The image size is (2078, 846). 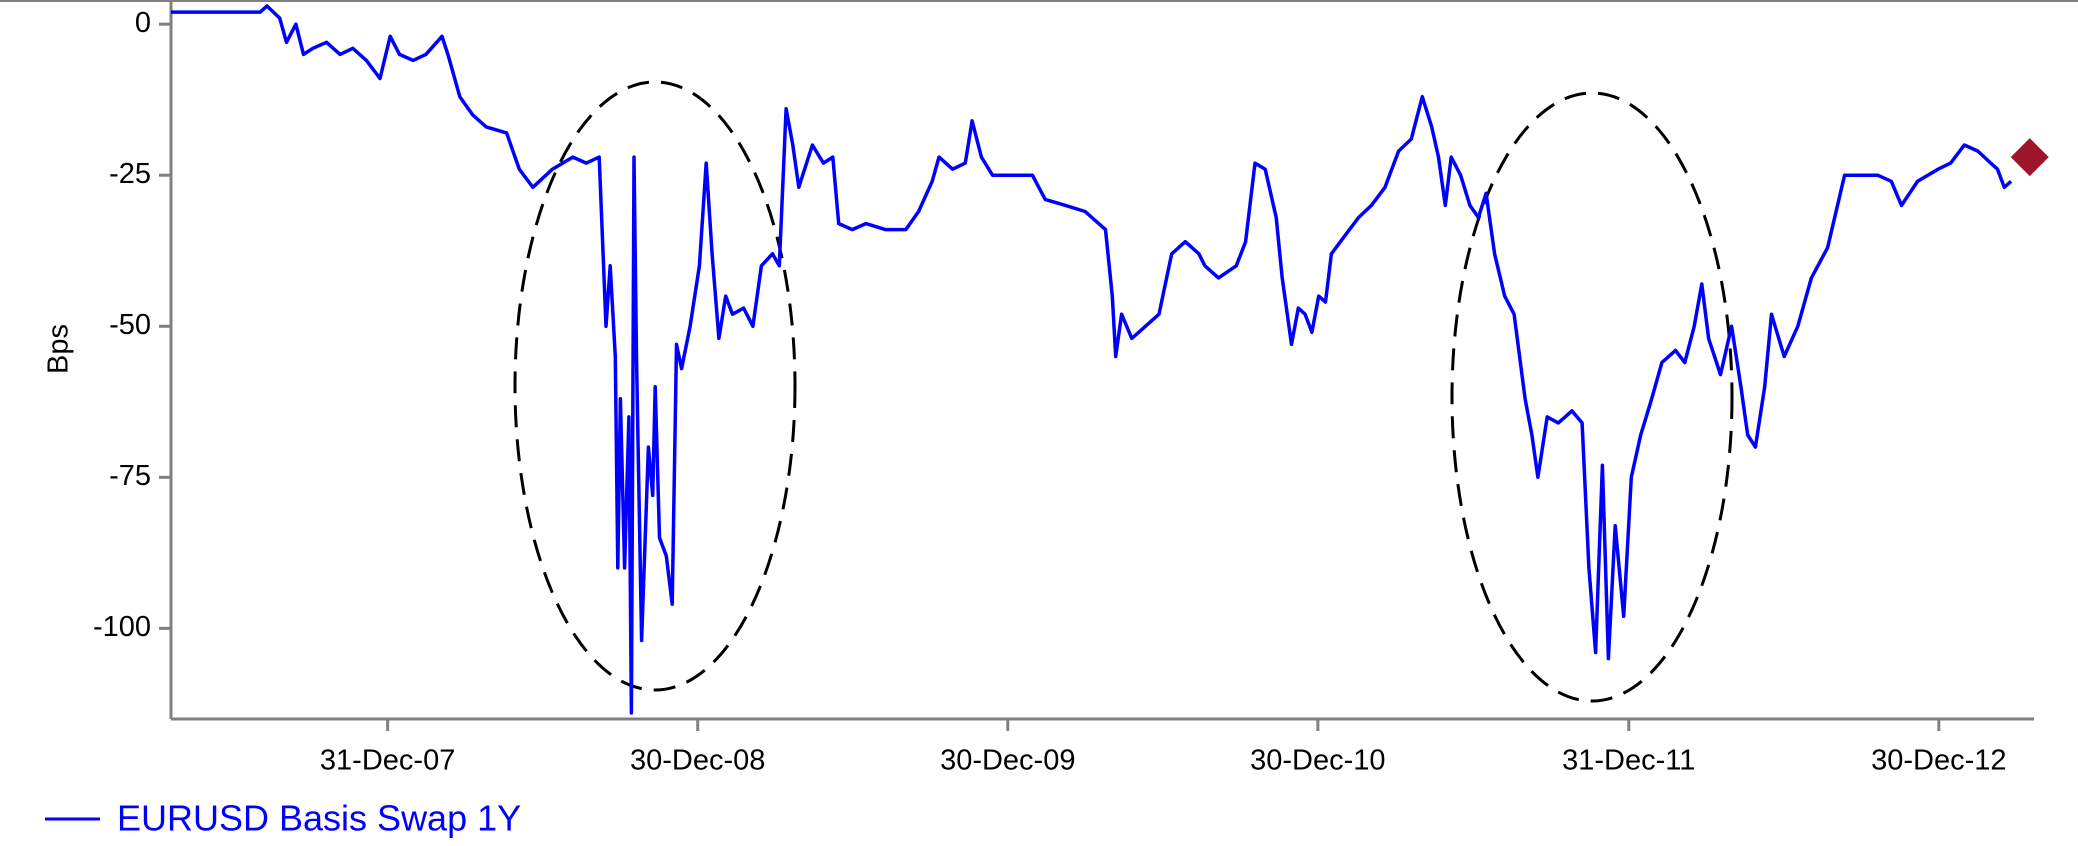 I want to click on x-tick-label: 31-Dec-11, so click(x=1628, y=761).